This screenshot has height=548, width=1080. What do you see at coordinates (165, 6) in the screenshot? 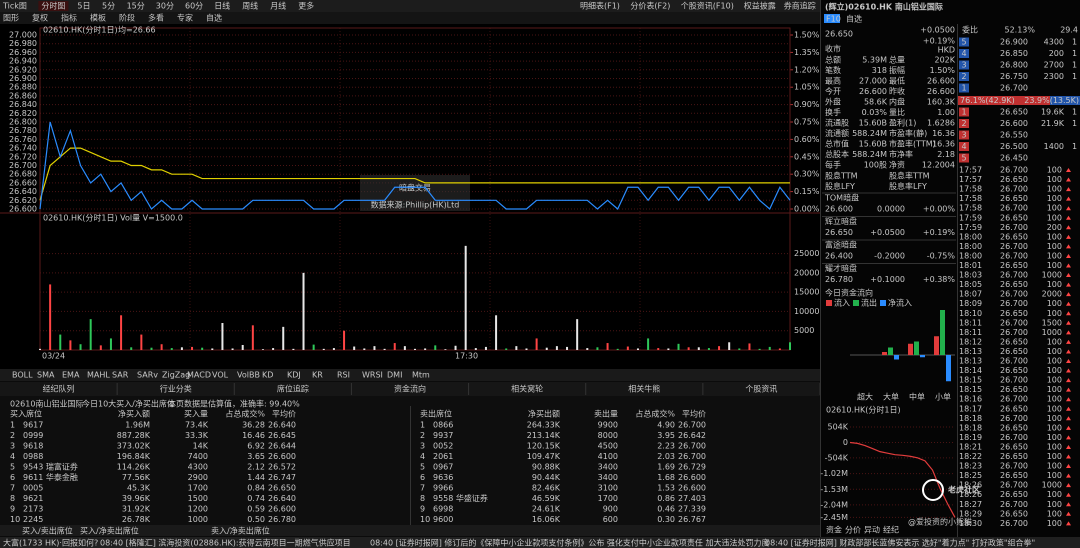
I see `tab: 30分` at bounding box center [165, 6].